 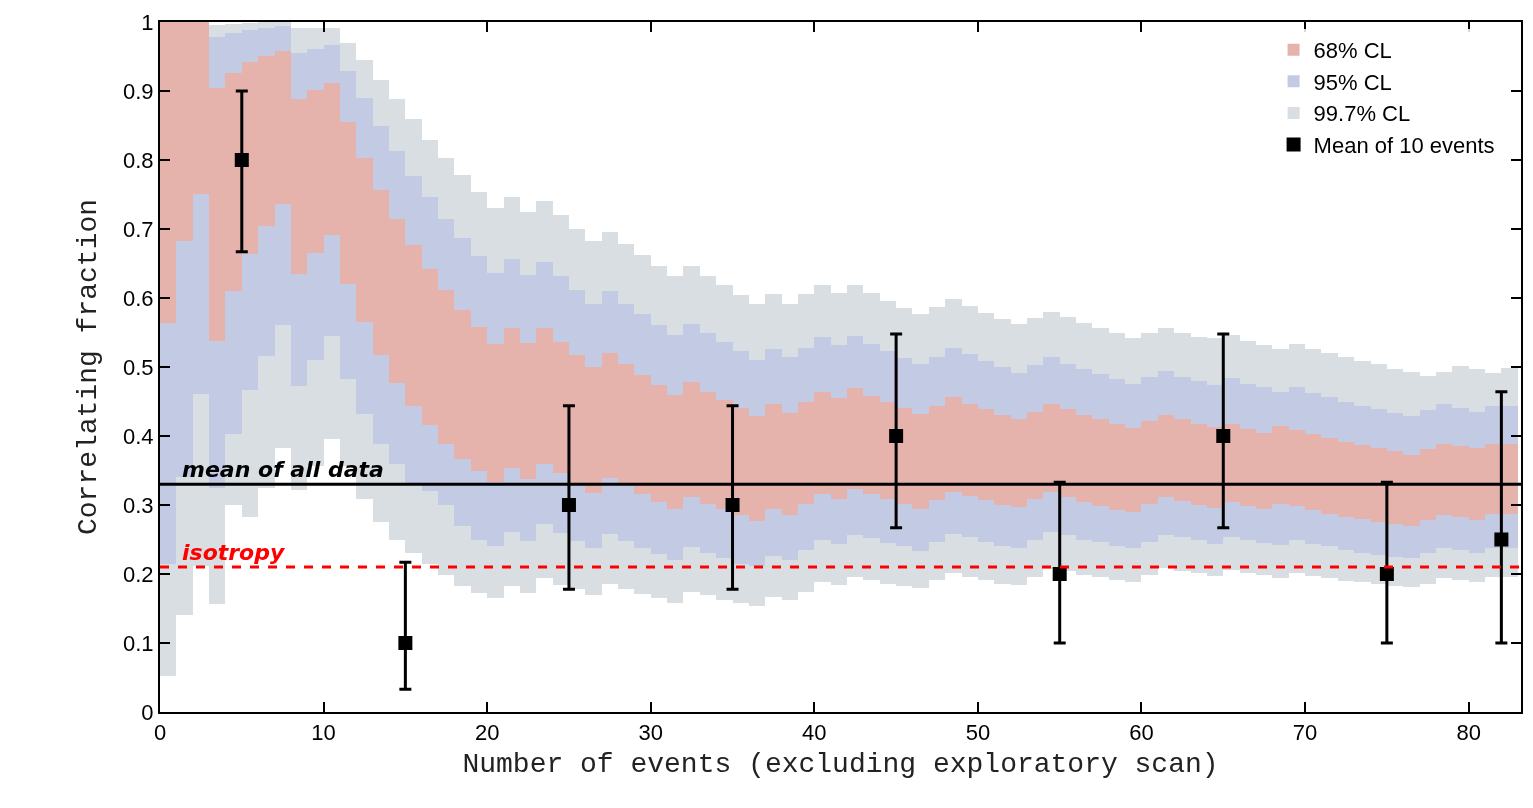 I want to click on legend-label: 68% CL, so click(x=1352, y=51).